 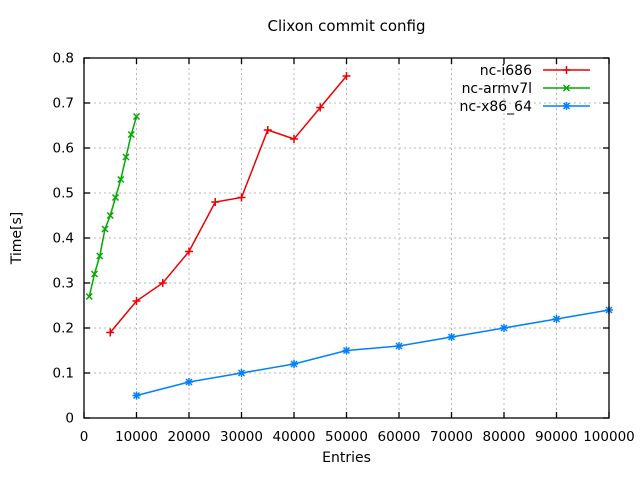 I want to click on x-tick-label: 60000, so click(x=399, y=437).